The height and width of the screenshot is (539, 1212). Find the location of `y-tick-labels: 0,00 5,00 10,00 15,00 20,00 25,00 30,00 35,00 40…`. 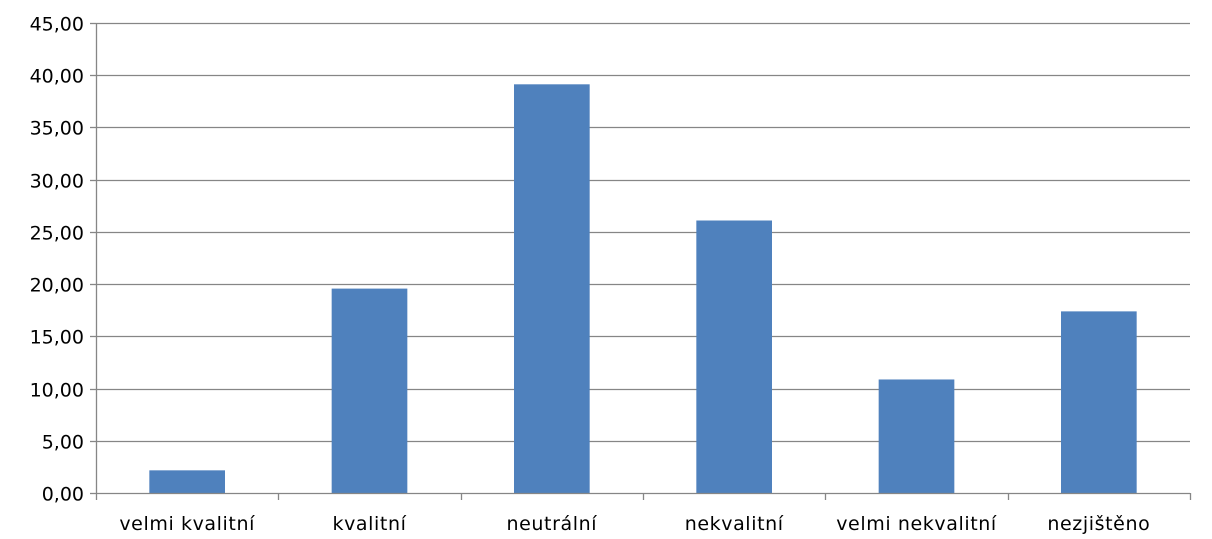

y-tick-labels: 0,00 5,00 10,00 15,00 20,00 25,00 30,00 35,00 40… is located at coordinates (57, 260).